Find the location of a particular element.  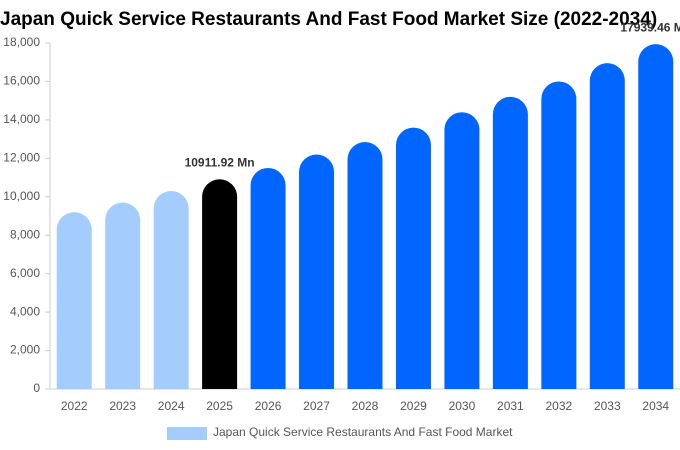

x-tick-label: 2033 is located at coordinates (607, 406).